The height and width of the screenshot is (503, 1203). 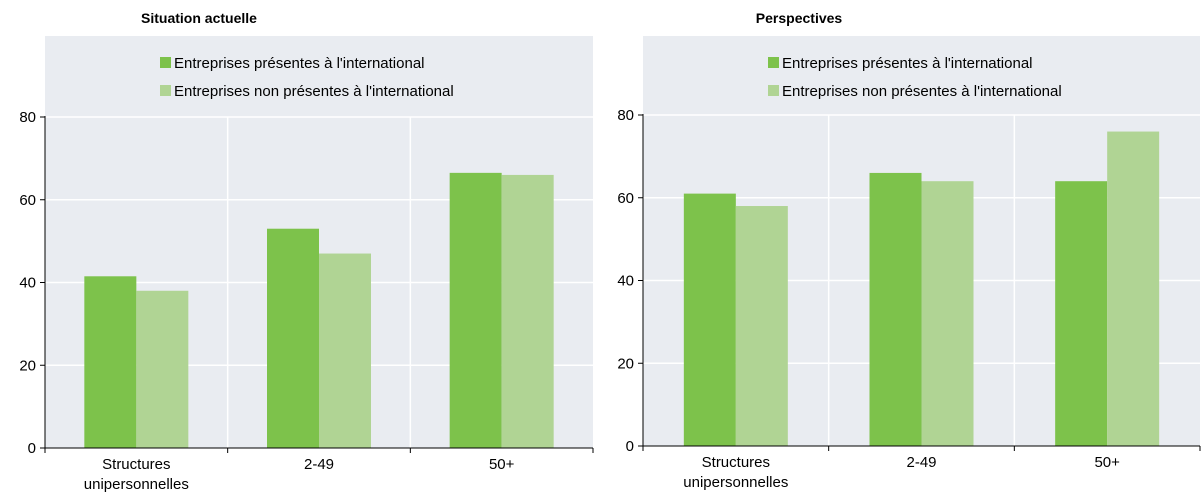 I want to click on chart-title: Situation actuelle, so click(x=199, y=18).